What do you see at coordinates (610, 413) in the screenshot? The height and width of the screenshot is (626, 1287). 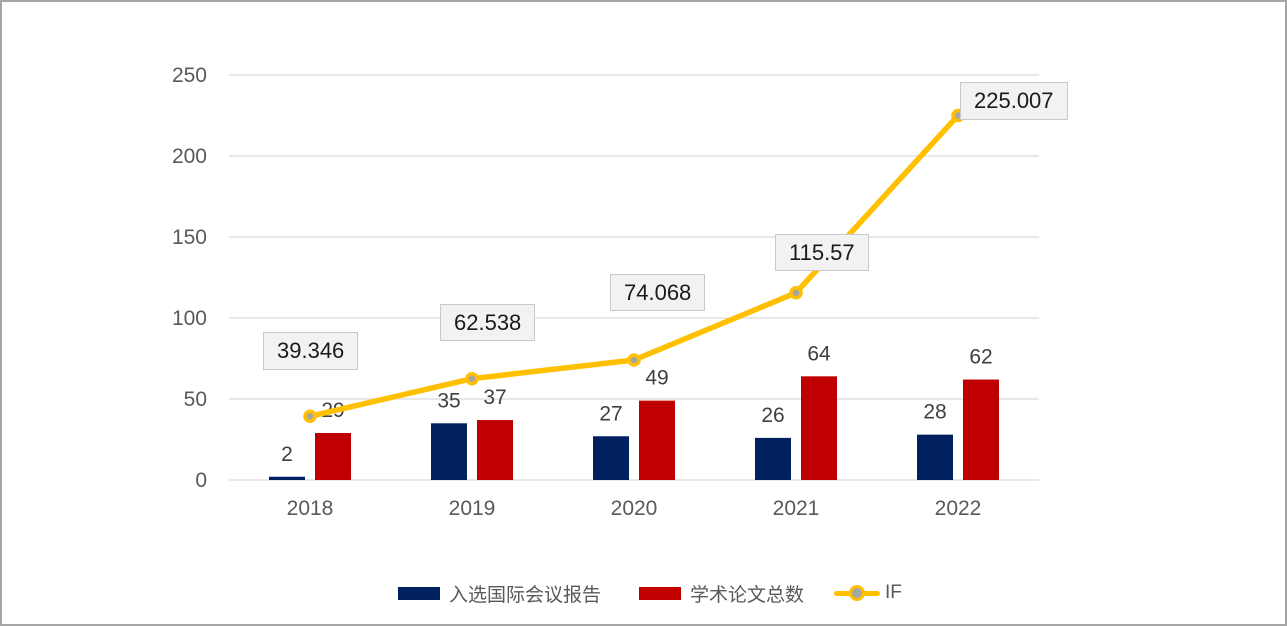 I see `bar-value-label-2020-s0: 27` at bounding box center [610, 413].